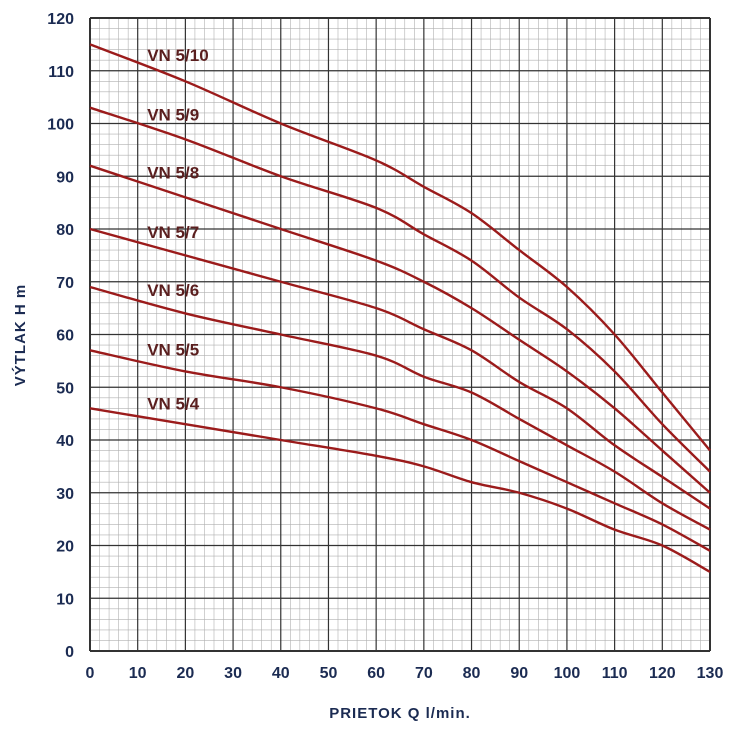  I want to click on x-tick-label: 50, so click(329, 673).